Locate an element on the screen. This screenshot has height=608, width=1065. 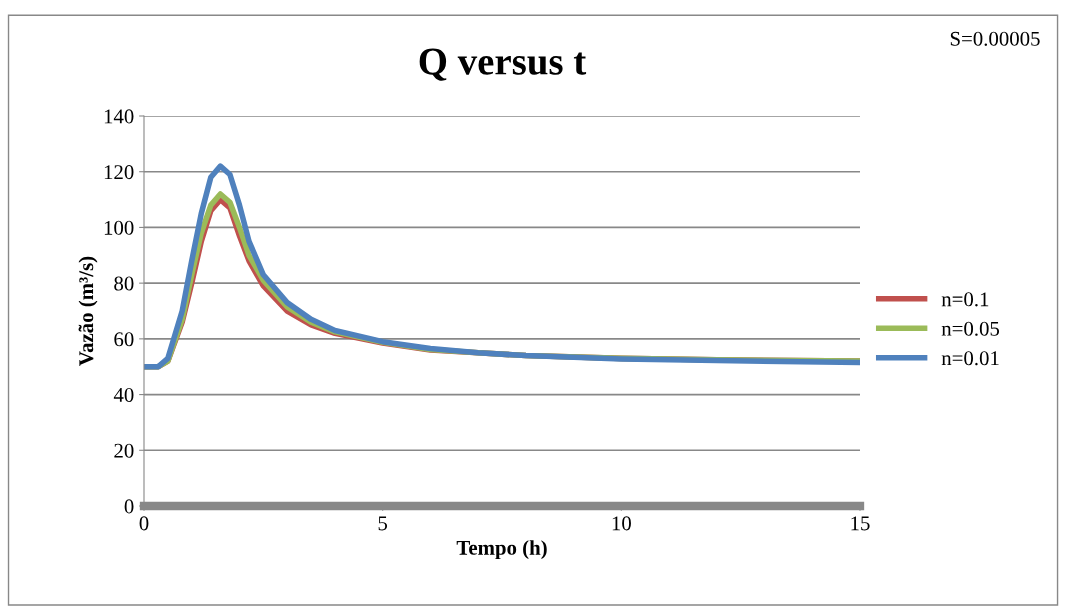
x-tick-label: 10 is located at coordinates (621, 523).